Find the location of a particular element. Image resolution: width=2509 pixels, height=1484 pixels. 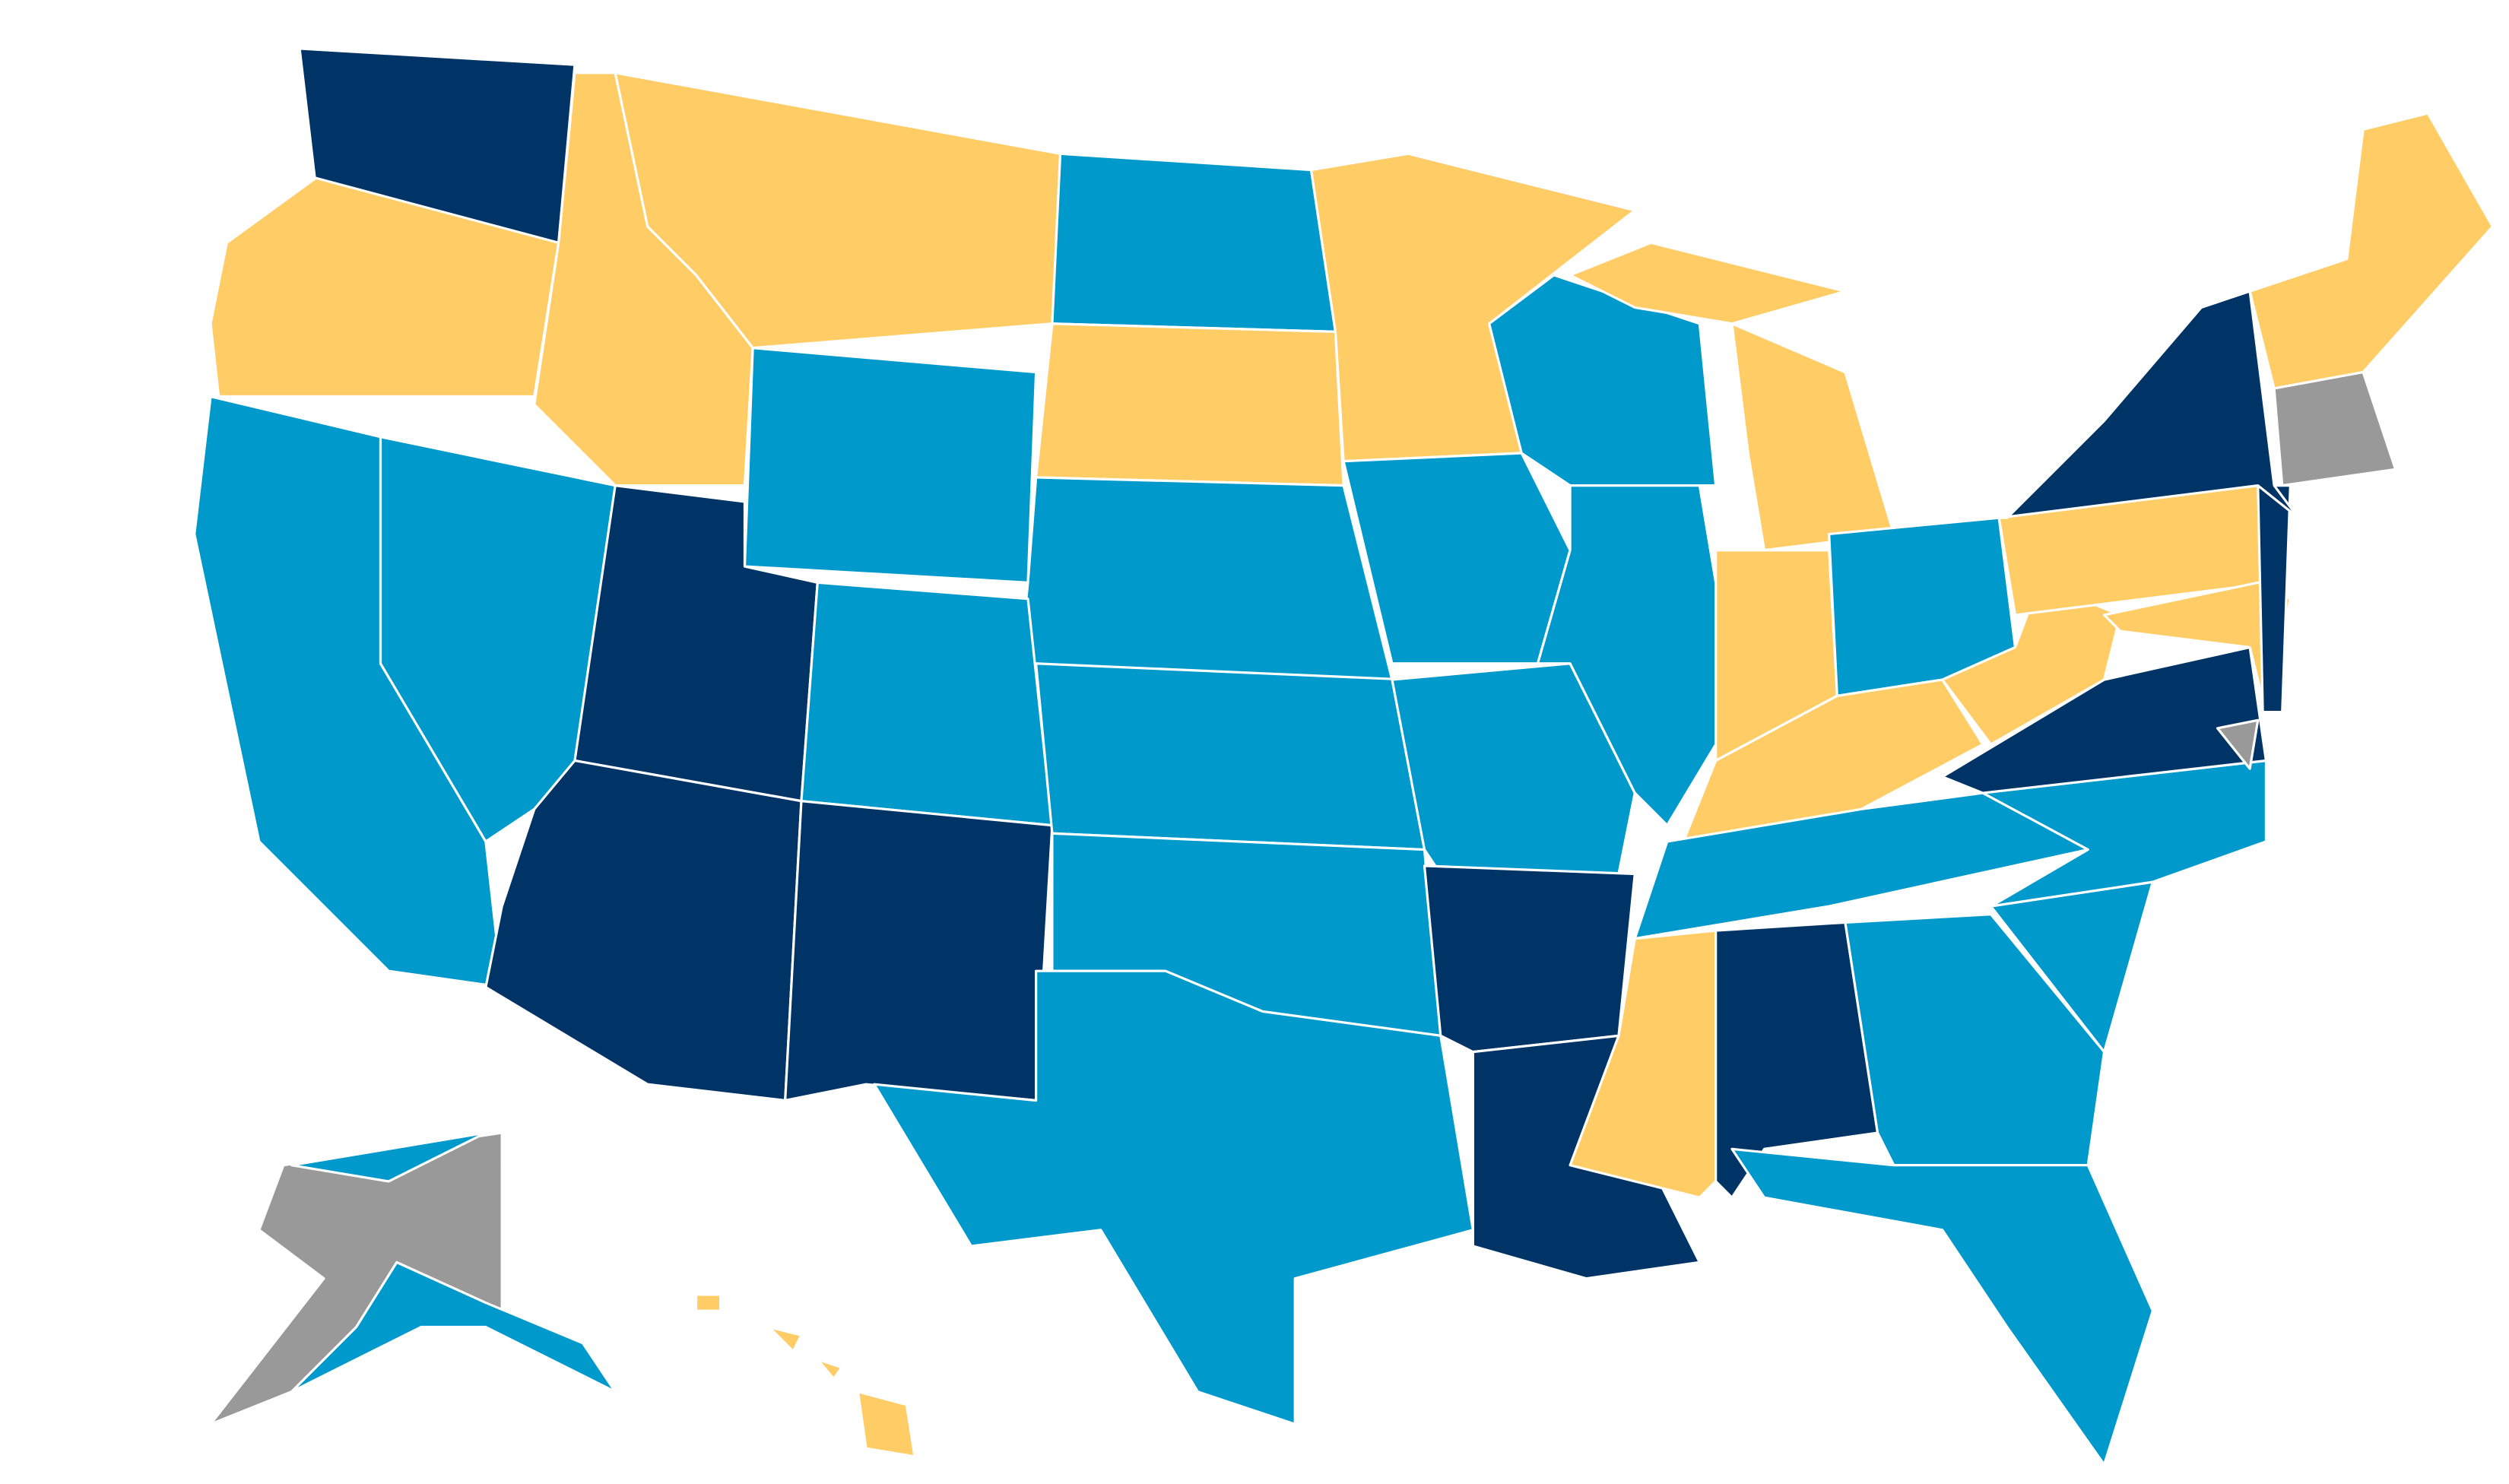

region-az is located at coordinates (643, 930).